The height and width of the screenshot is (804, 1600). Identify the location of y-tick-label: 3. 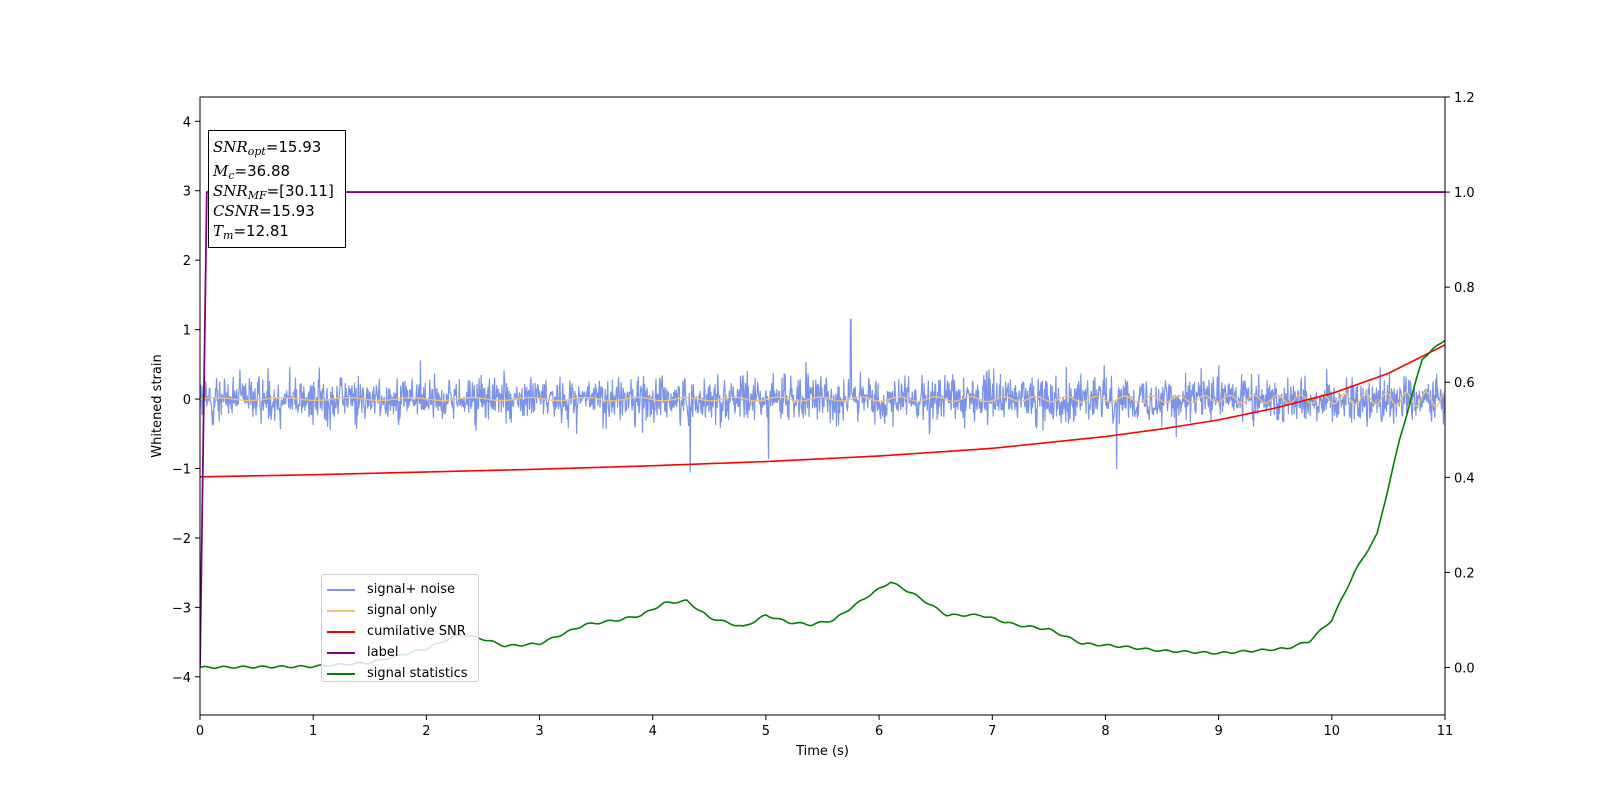
(187, 192).